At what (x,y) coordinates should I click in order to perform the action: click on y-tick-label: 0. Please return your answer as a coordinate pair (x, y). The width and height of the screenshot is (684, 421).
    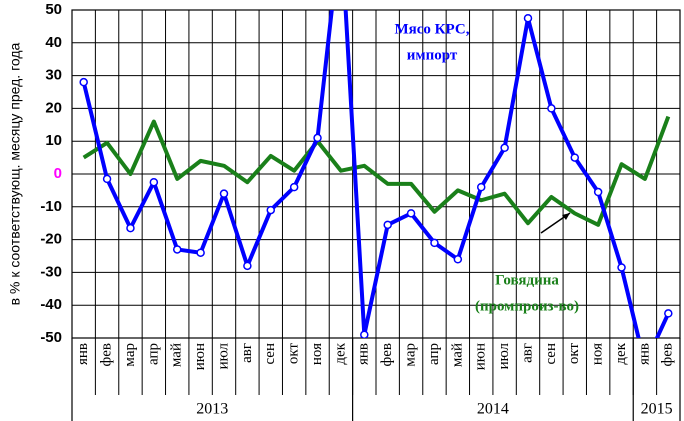
    Looking at the image, I should click on (58, 173).